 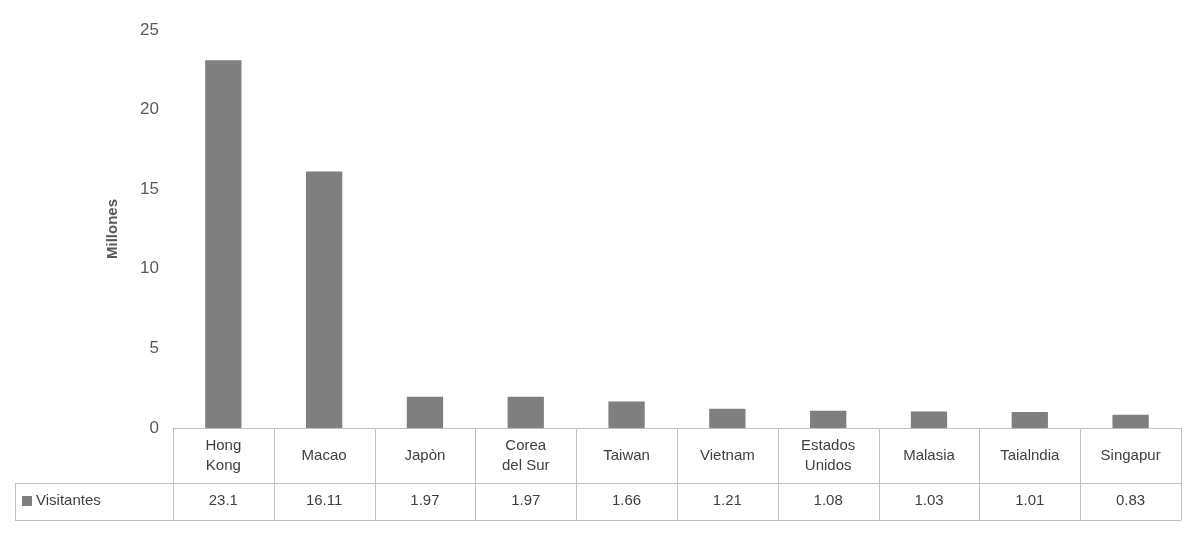 What do you see at coordinates (929, 500) in the screenshot?
I see `data-label: 1.03` at bounding box center [929, 500].